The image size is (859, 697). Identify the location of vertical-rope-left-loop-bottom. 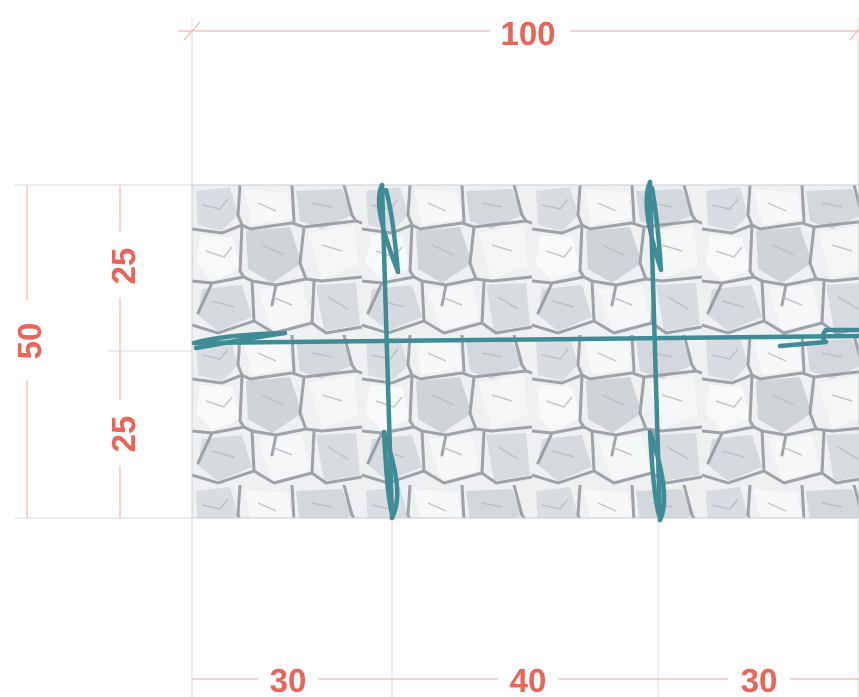
(390, 475).